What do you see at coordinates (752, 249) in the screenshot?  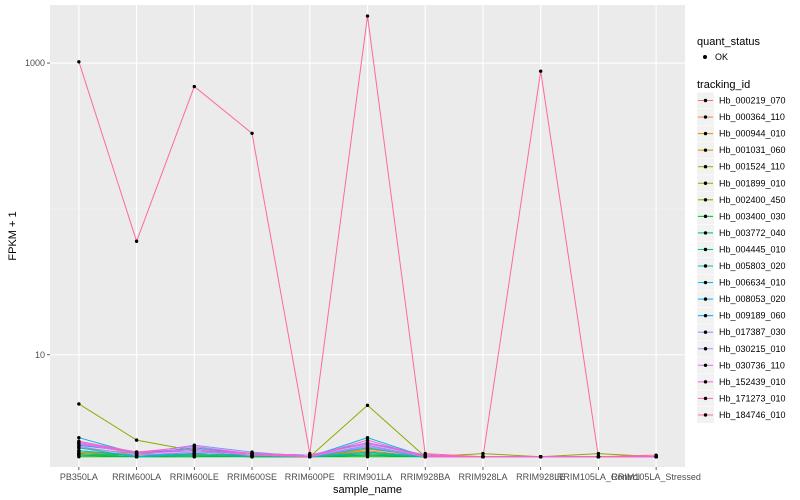 I see `legend-series-label: Hb_004445_010` at bounding box center [752, 249].